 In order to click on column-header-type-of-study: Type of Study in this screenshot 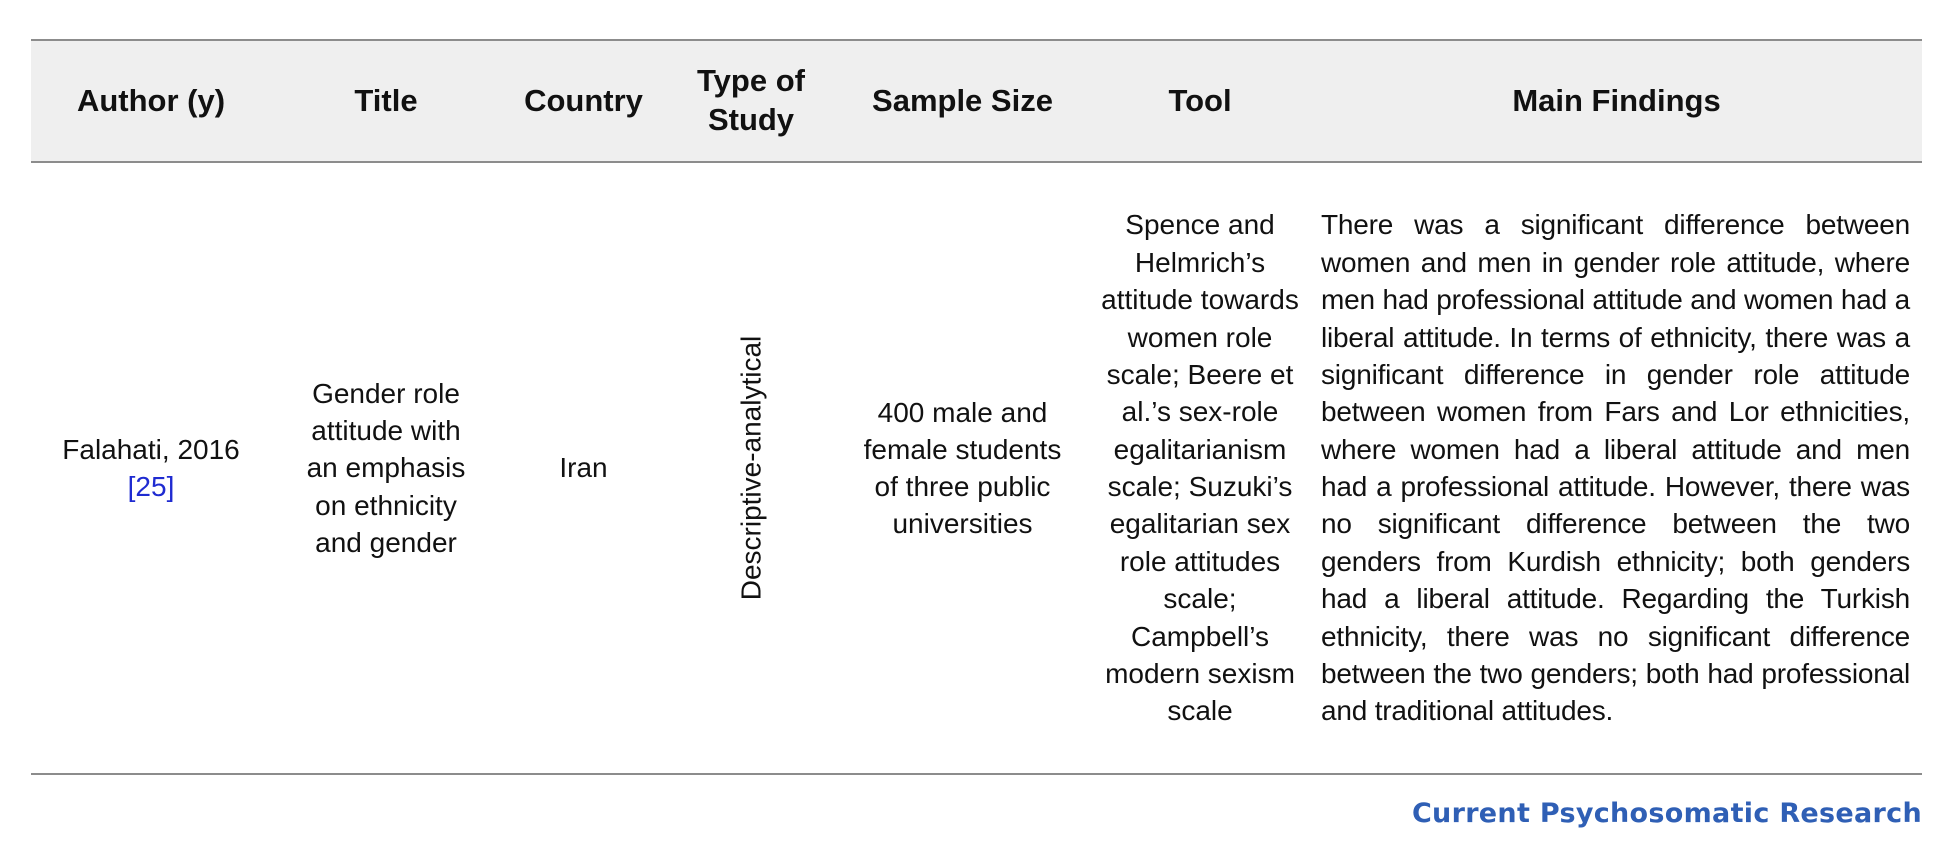, I will do `click(751, 101)`.